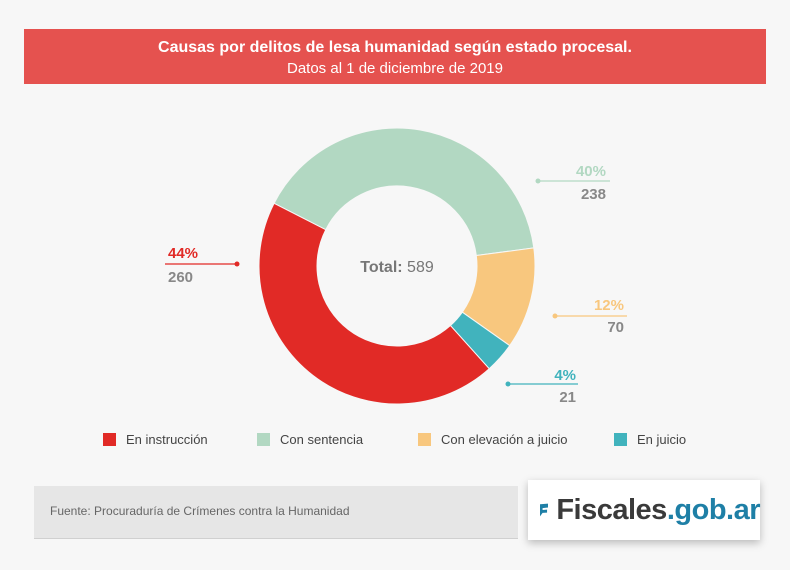 This screenshot has height=570, width=790. I want to click on logo-domain: .gob.ar, so click(713, 509).